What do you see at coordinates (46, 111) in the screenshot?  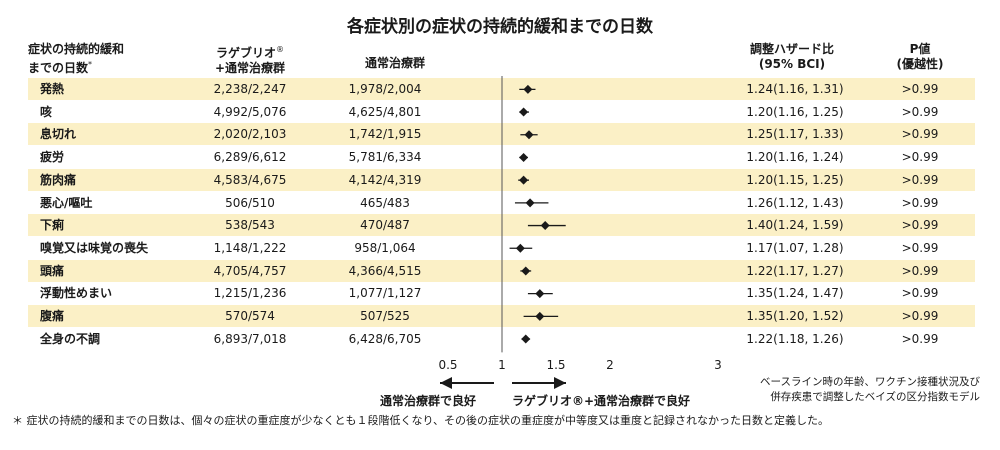 I see `symptom-label: 咳` at bounding box center [46, 111].